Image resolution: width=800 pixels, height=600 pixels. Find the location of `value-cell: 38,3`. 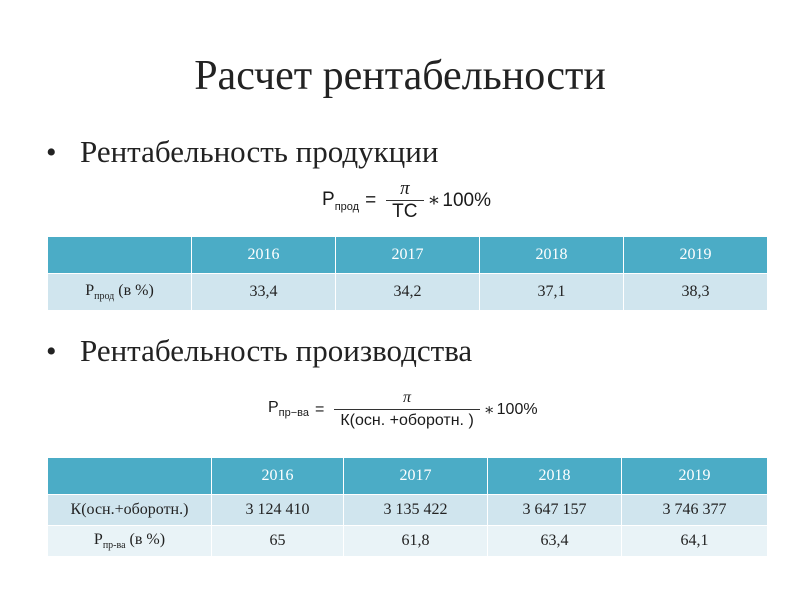

value-cell: 38,3 is located at coordinates (695, 292).